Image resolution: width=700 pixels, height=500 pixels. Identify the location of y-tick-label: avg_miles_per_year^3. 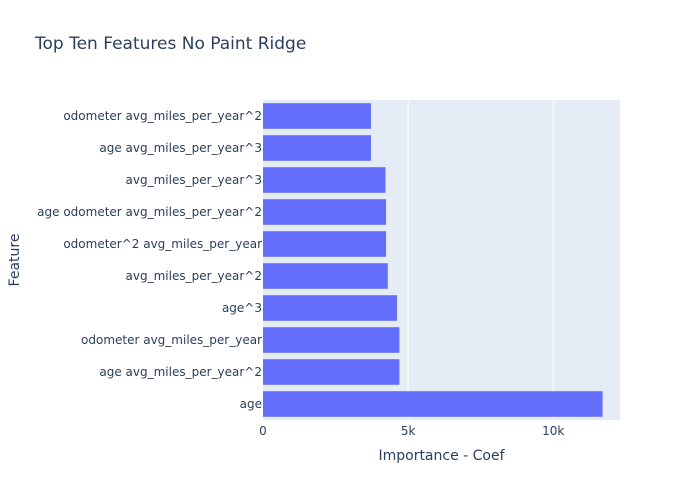
(194, 180).